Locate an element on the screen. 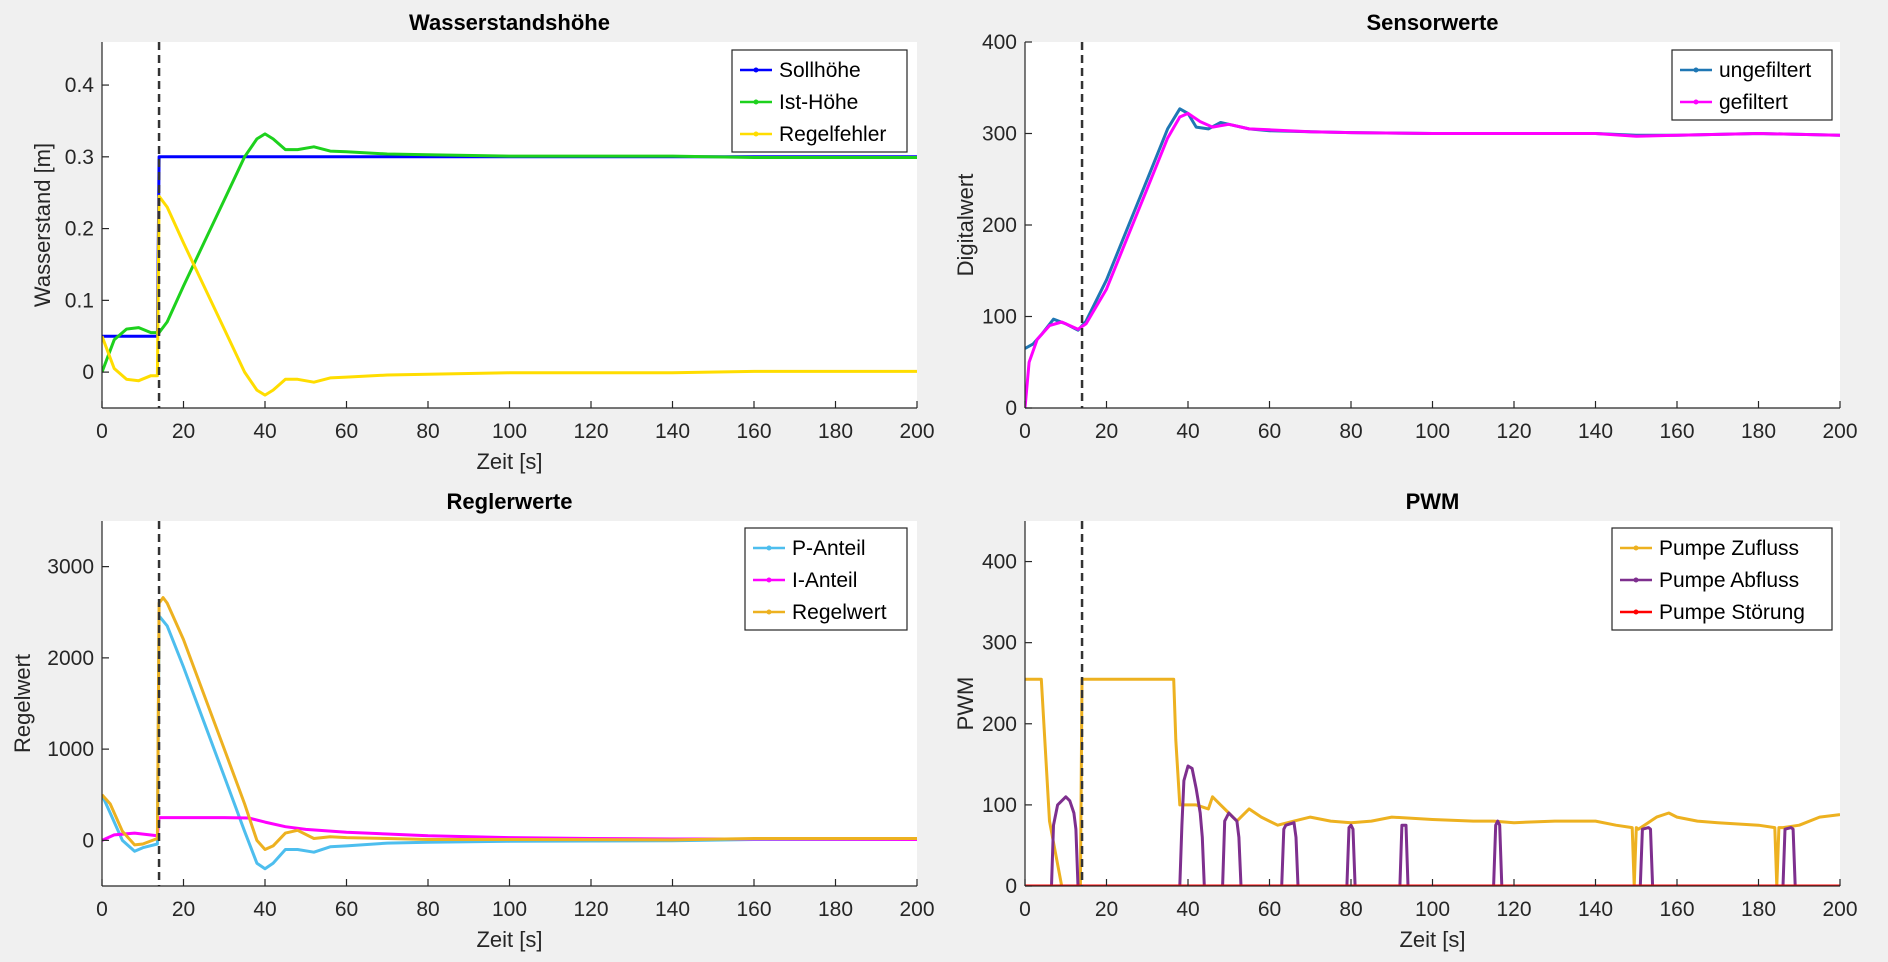 The width and height of the screenshot is (1888, 962). legend-label: Regelwert is located at coordinates (839, 612).